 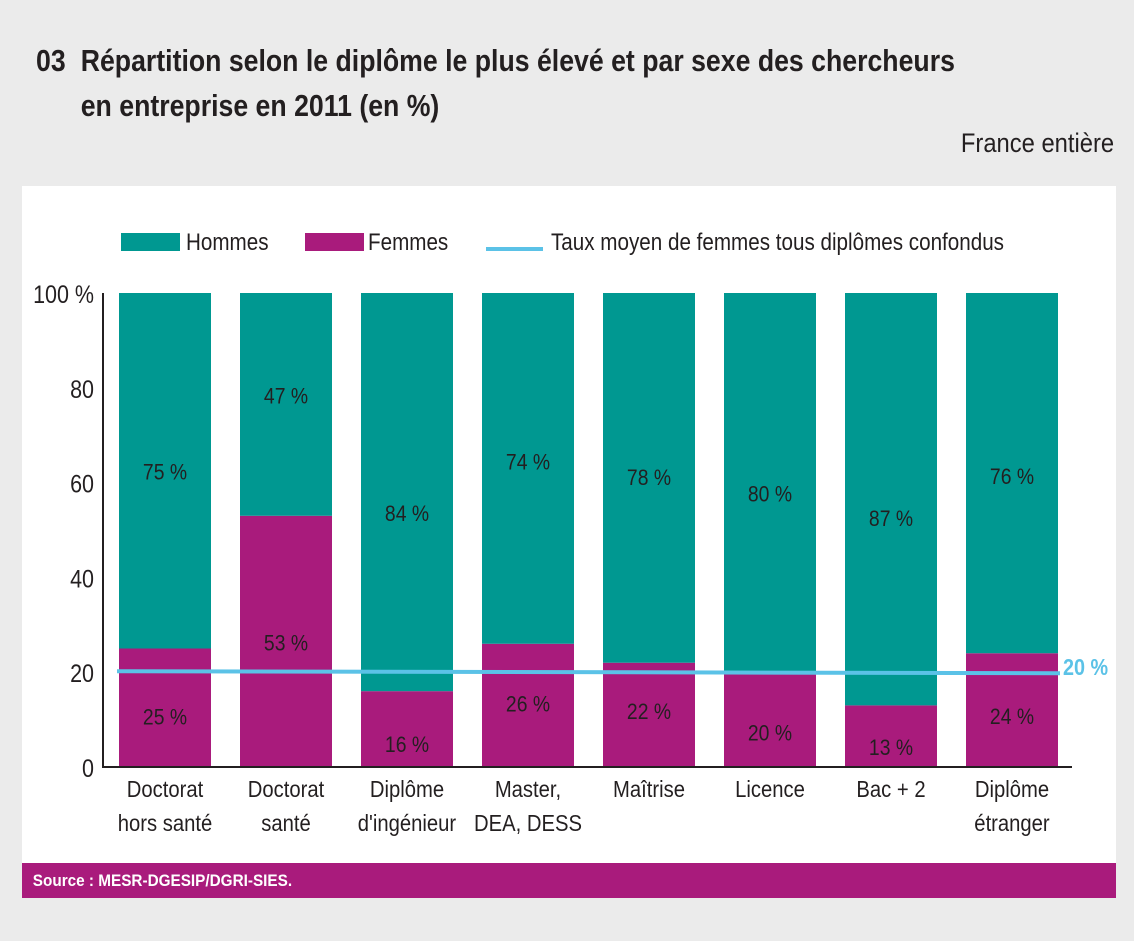 What do you see at coordinates (407, 745) in the screenshot?
I see `data-label-femmes: 16 %` at bounding box center [407, 745].